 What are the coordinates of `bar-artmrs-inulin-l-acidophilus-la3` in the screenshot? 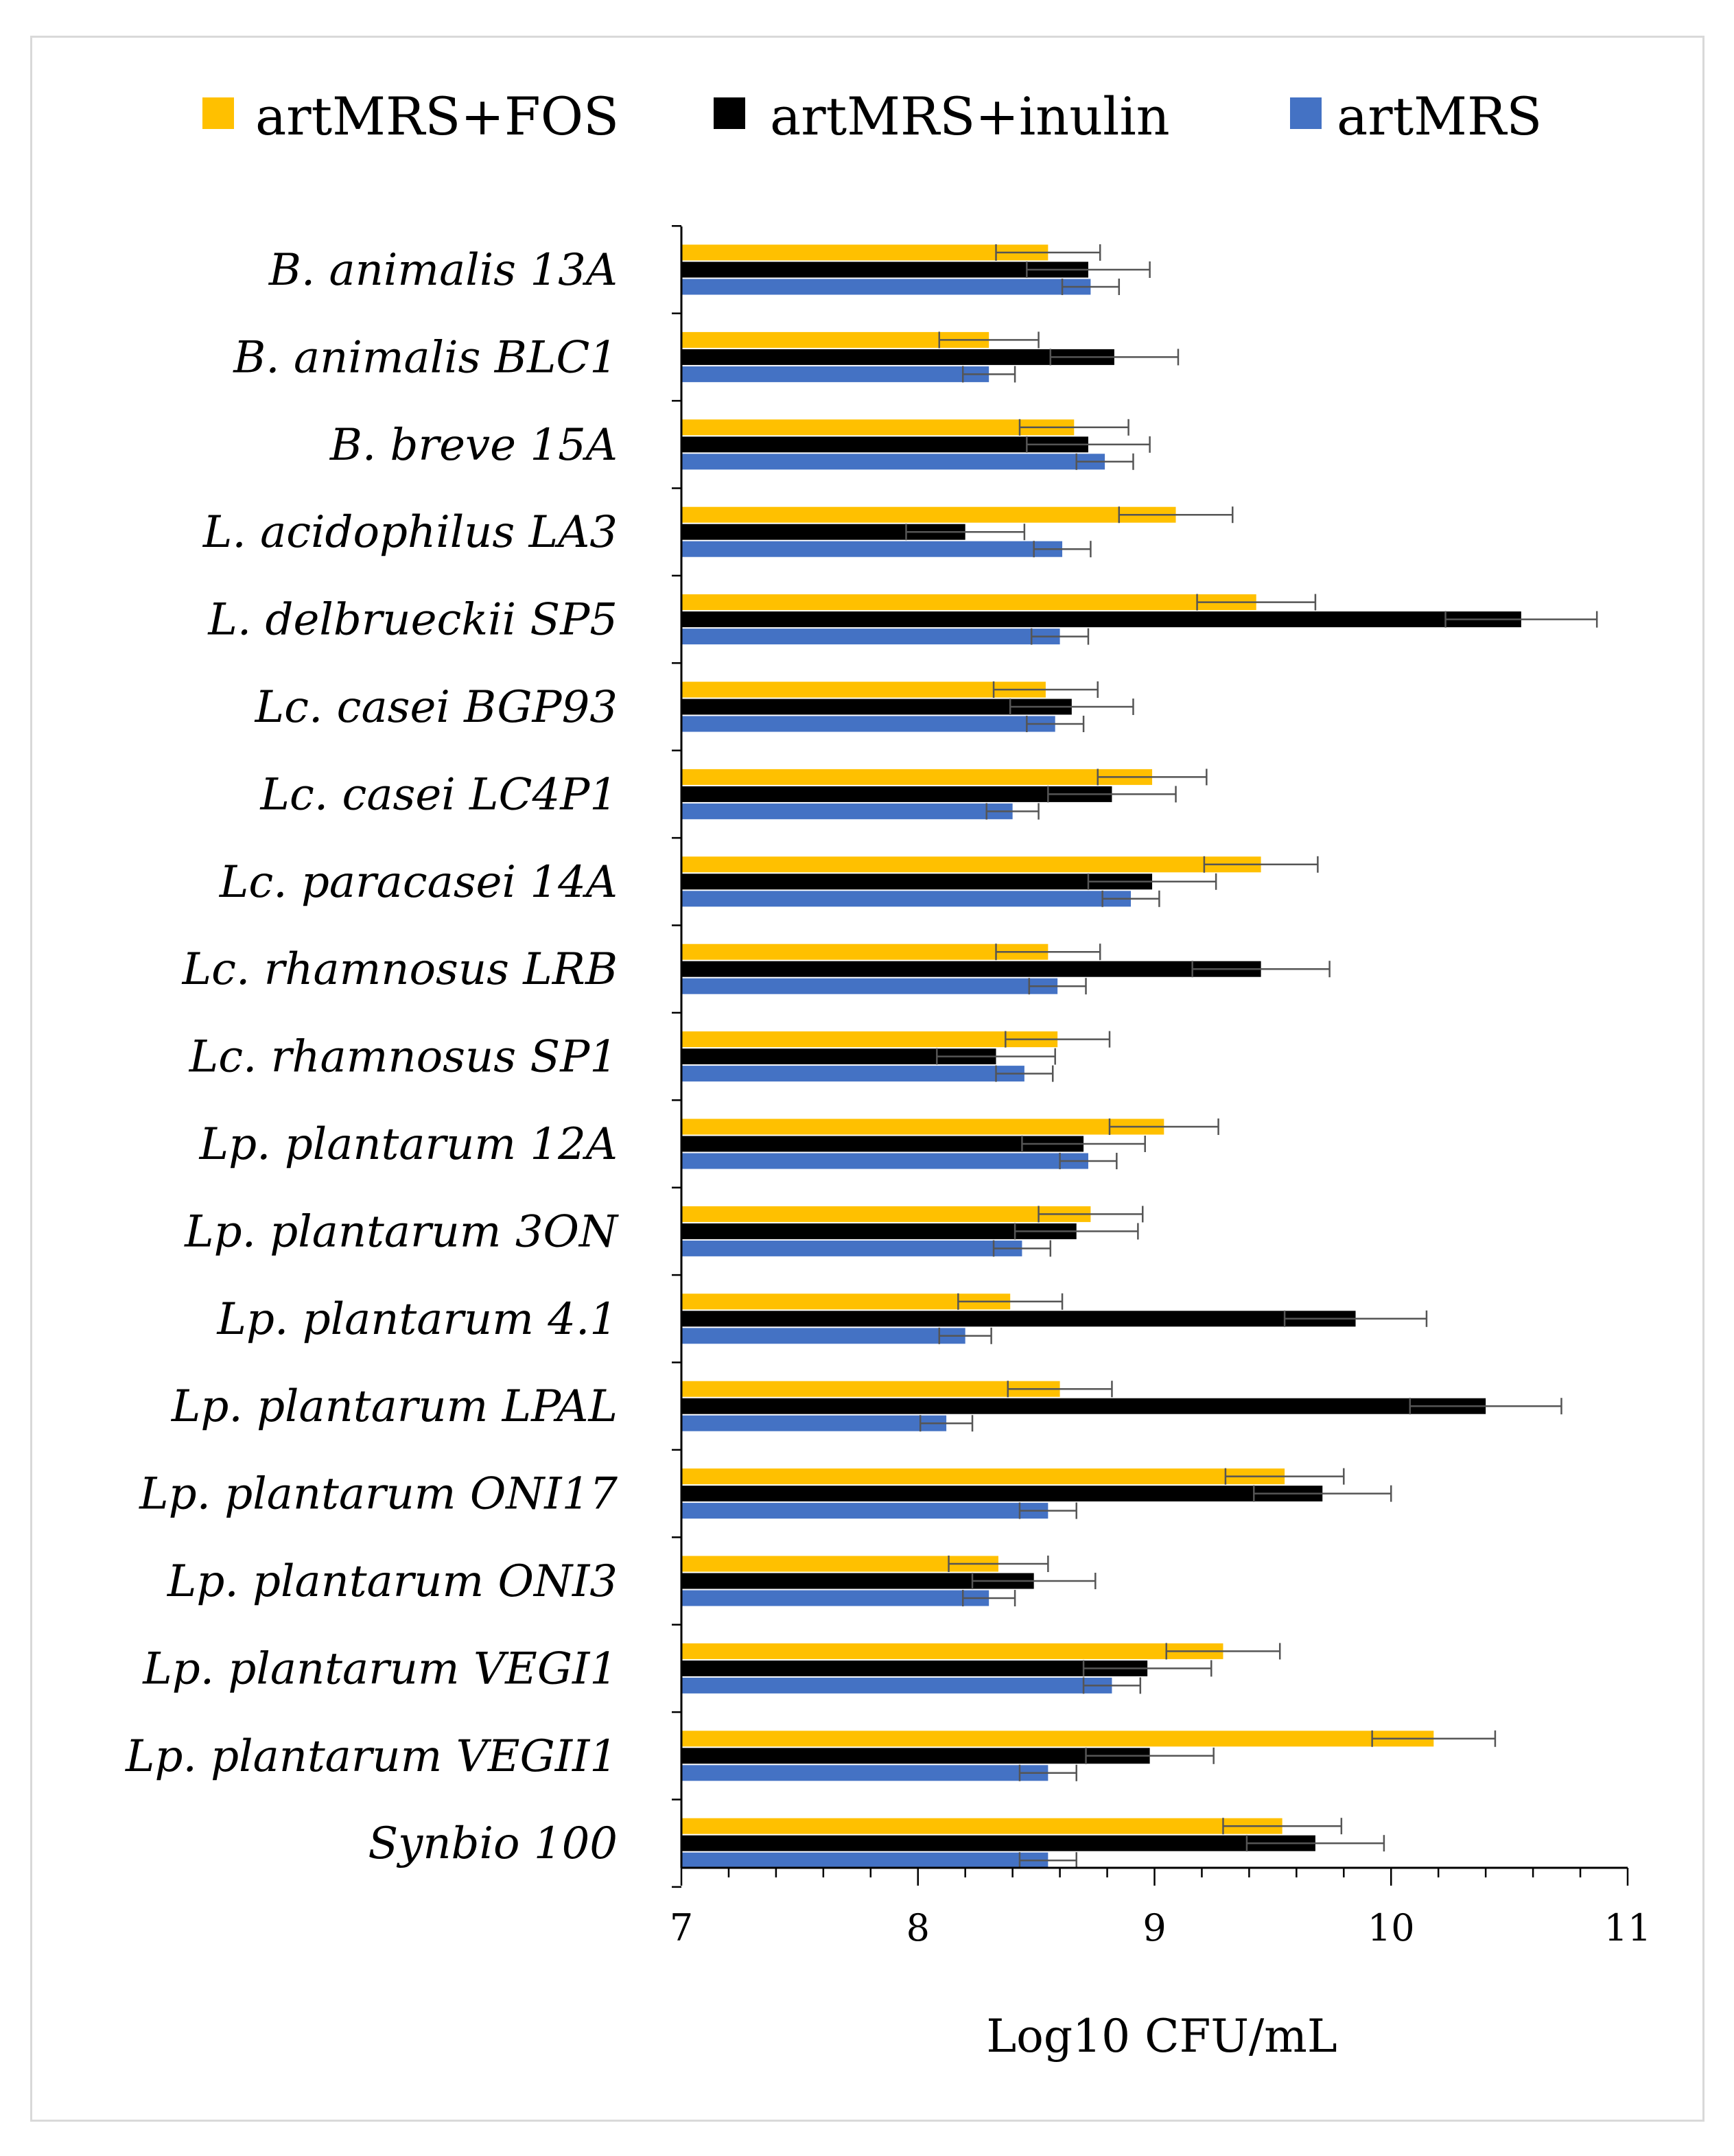 It's located at (823, 532).